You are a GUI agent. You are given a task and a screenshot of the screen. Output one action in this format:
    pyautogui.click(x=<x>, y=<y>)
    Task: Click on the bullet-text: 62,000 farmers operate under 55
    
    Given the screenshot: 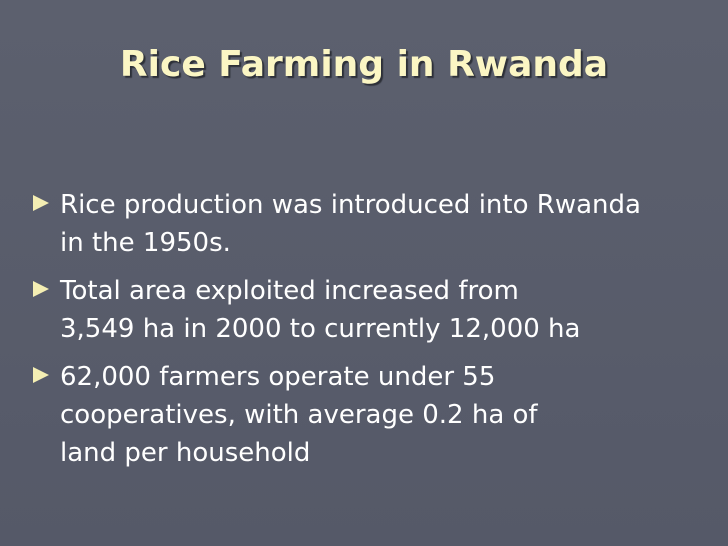 What is the action you would take?
    pyautogui.click(x=278, y=377)
    